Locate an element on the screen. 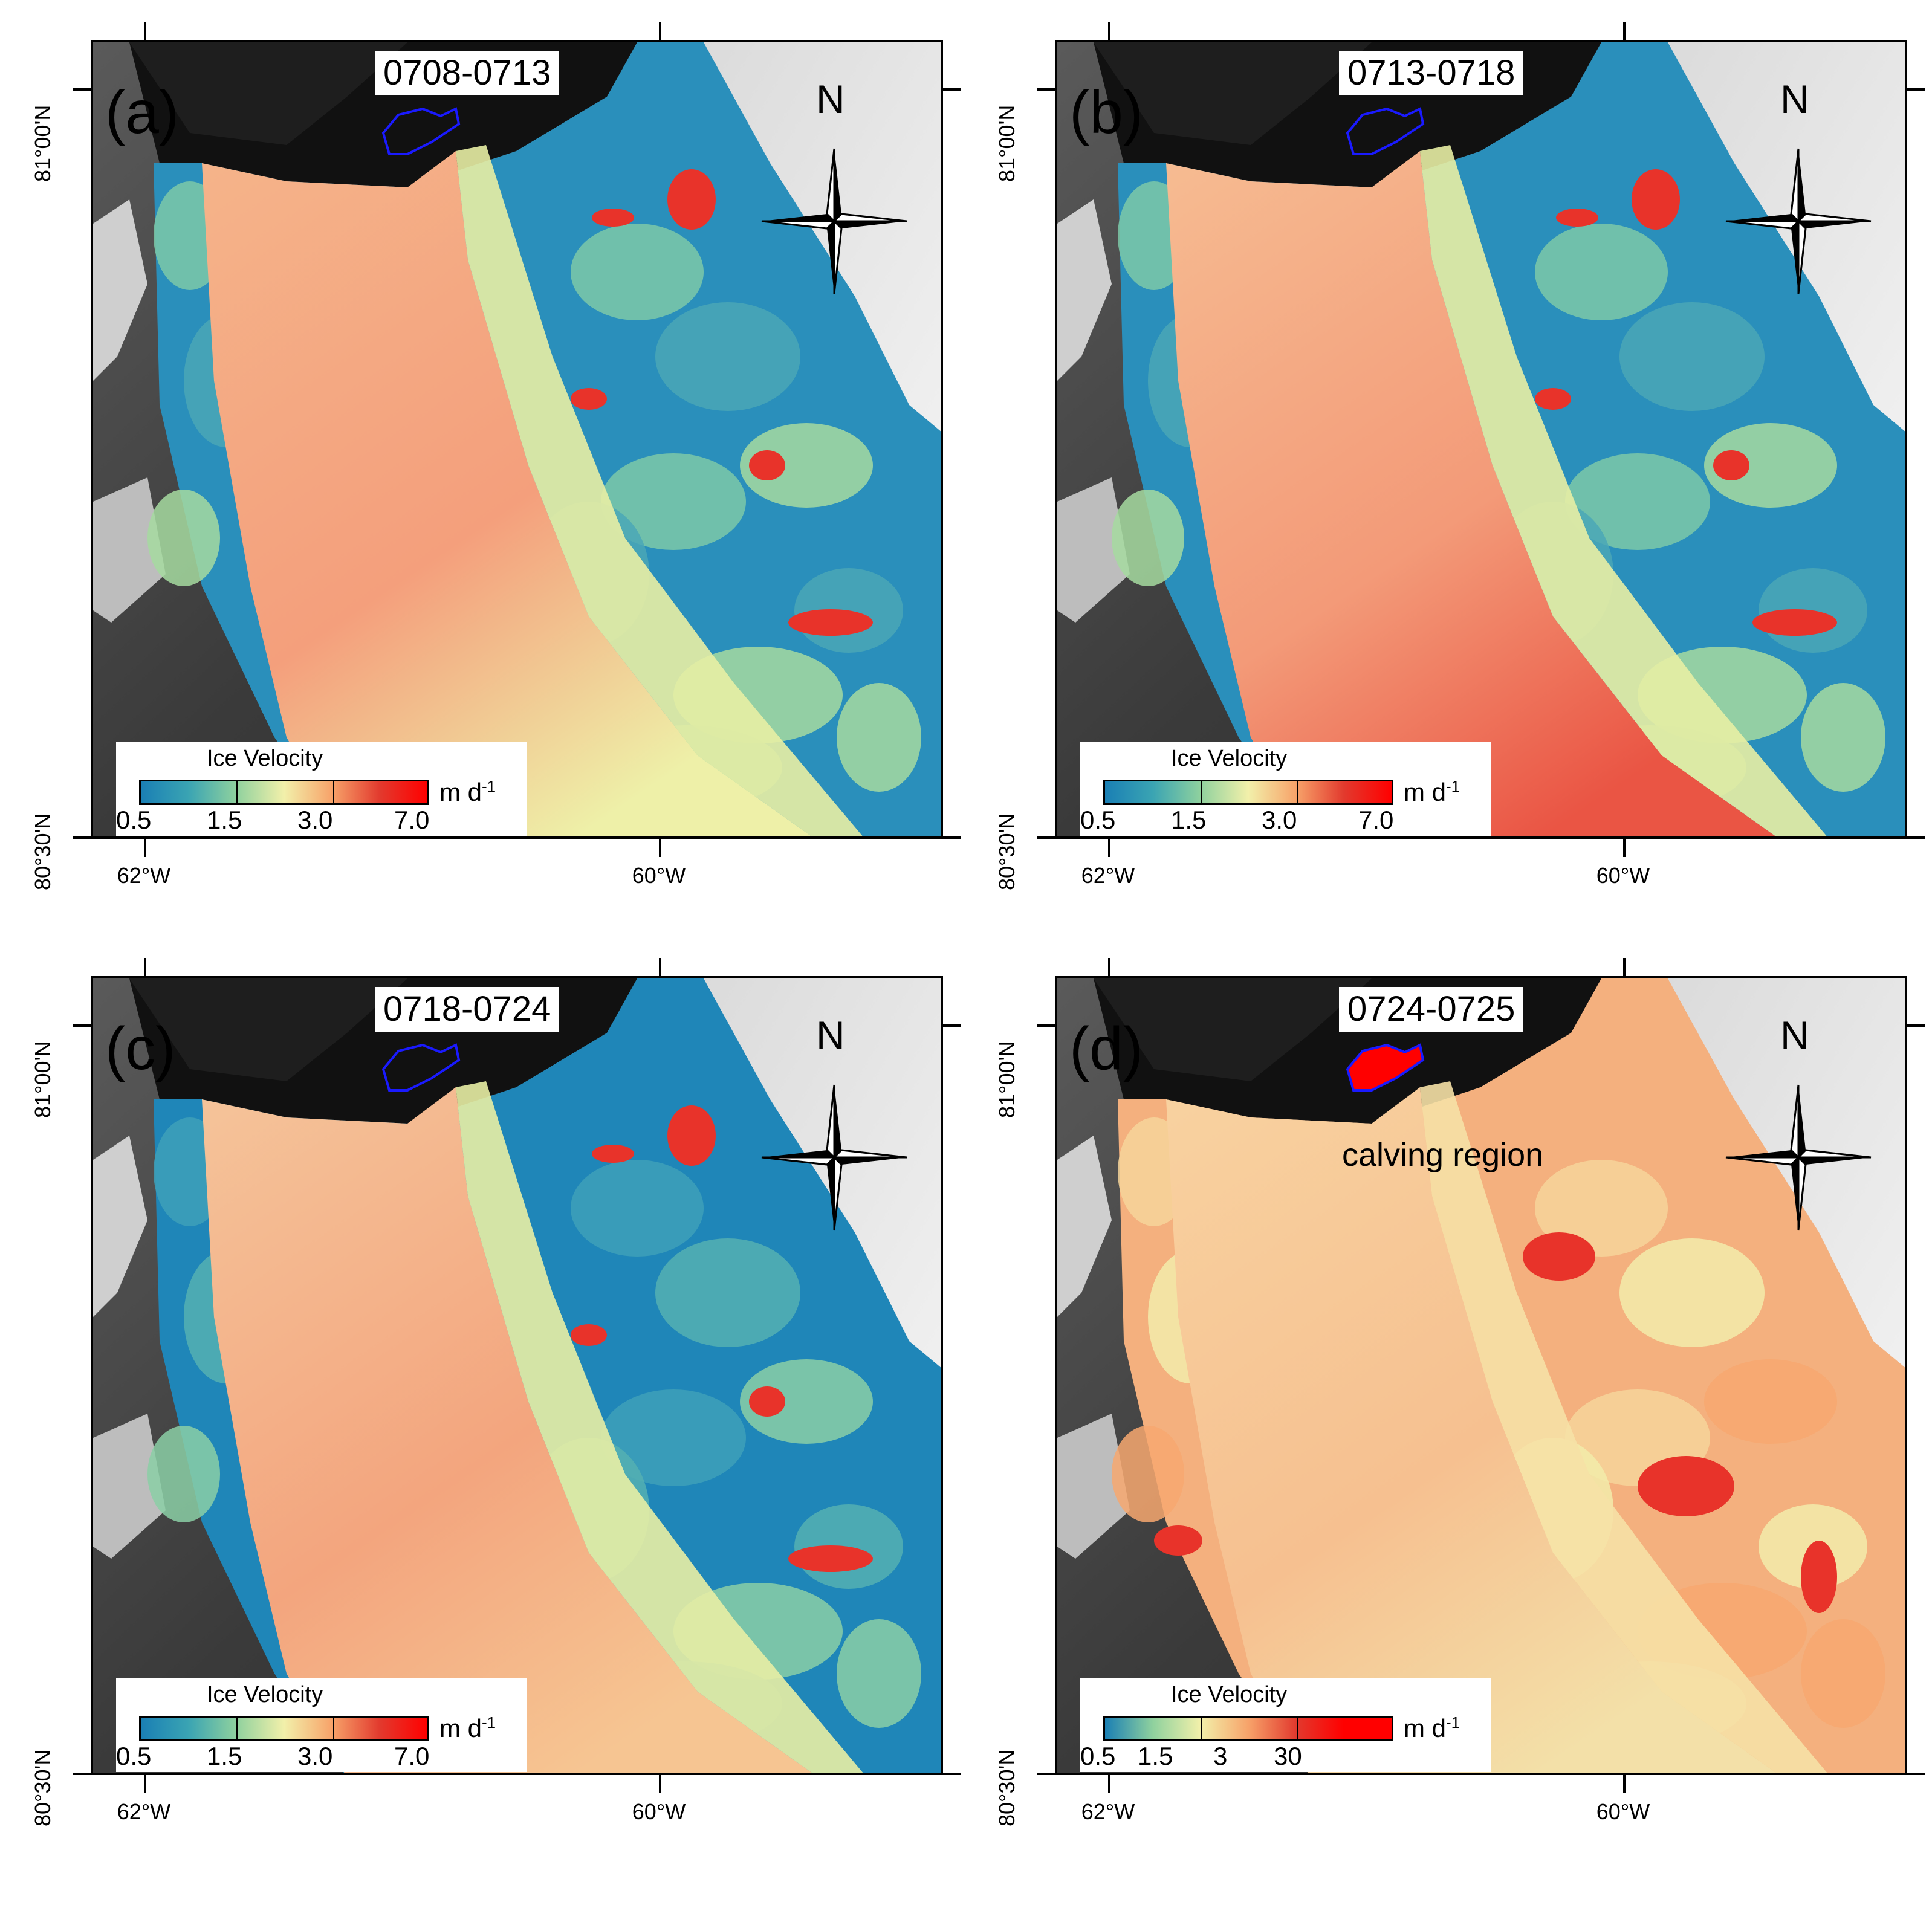 The image size is (1932, 1905). legend-tick-label: 3 is located at coordinates (1220, 1756).